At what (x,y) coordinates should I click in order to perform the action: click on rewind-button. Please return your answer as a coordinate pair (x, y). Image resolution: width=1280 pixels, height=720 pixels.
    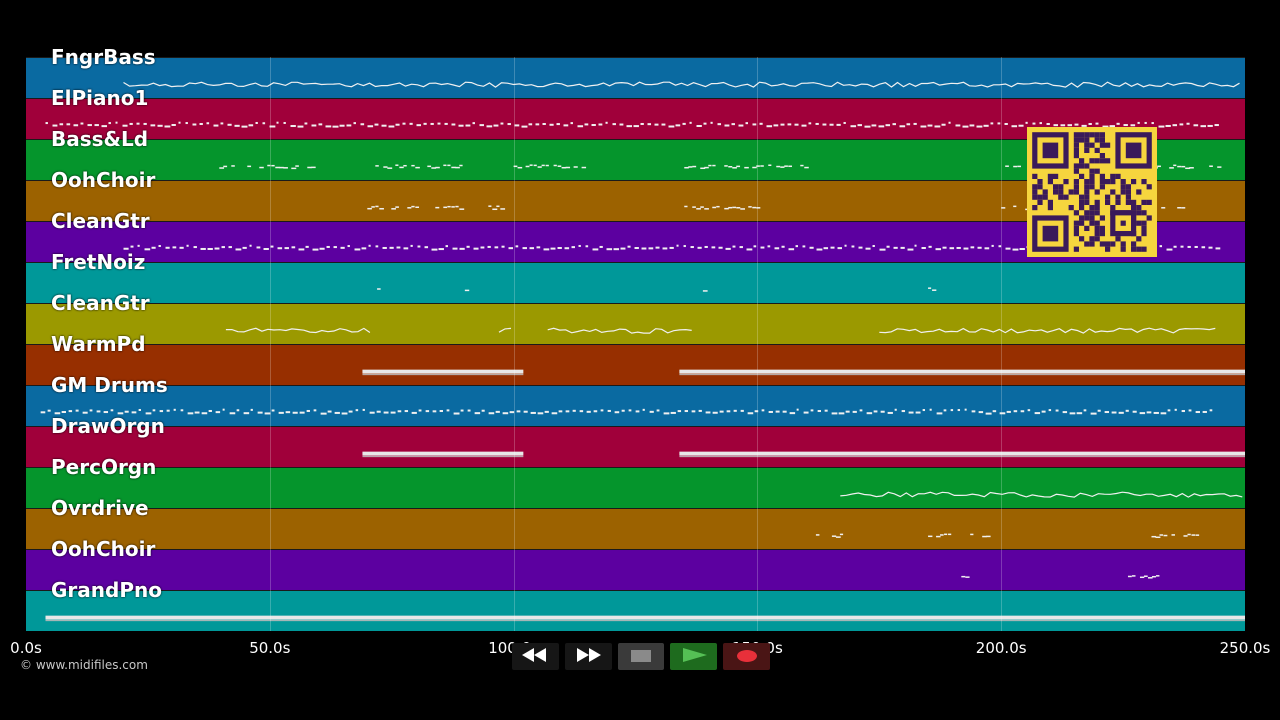
    Looking at the image, I should click on (535, 656).